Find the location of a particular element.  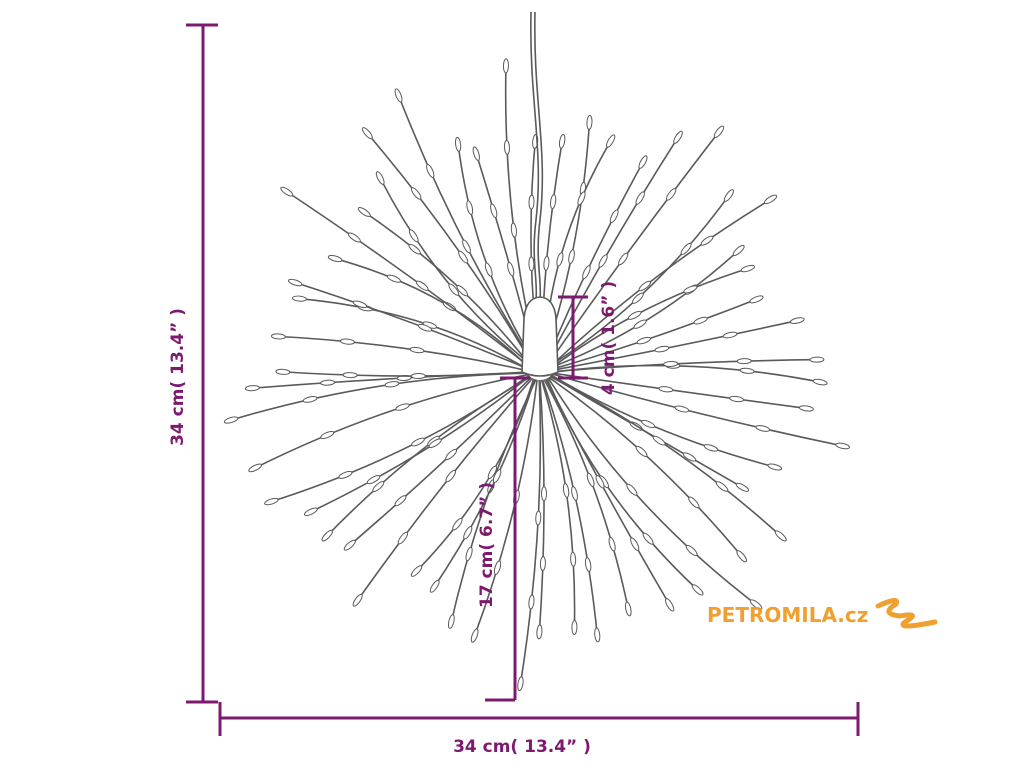

width-label: 34 cm( 13.4” ) is located at coordinates (522, 747).